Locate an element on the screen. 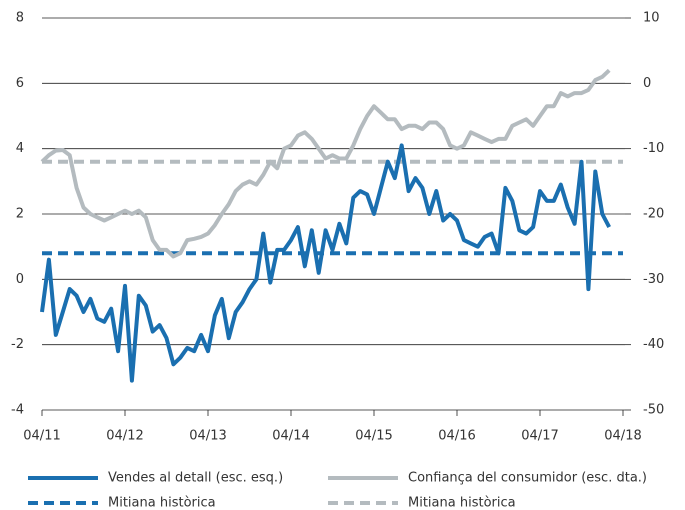 This screenshot has height=510, width=685. x-tick-label: 04/16 is located at coordinates (456, 436).